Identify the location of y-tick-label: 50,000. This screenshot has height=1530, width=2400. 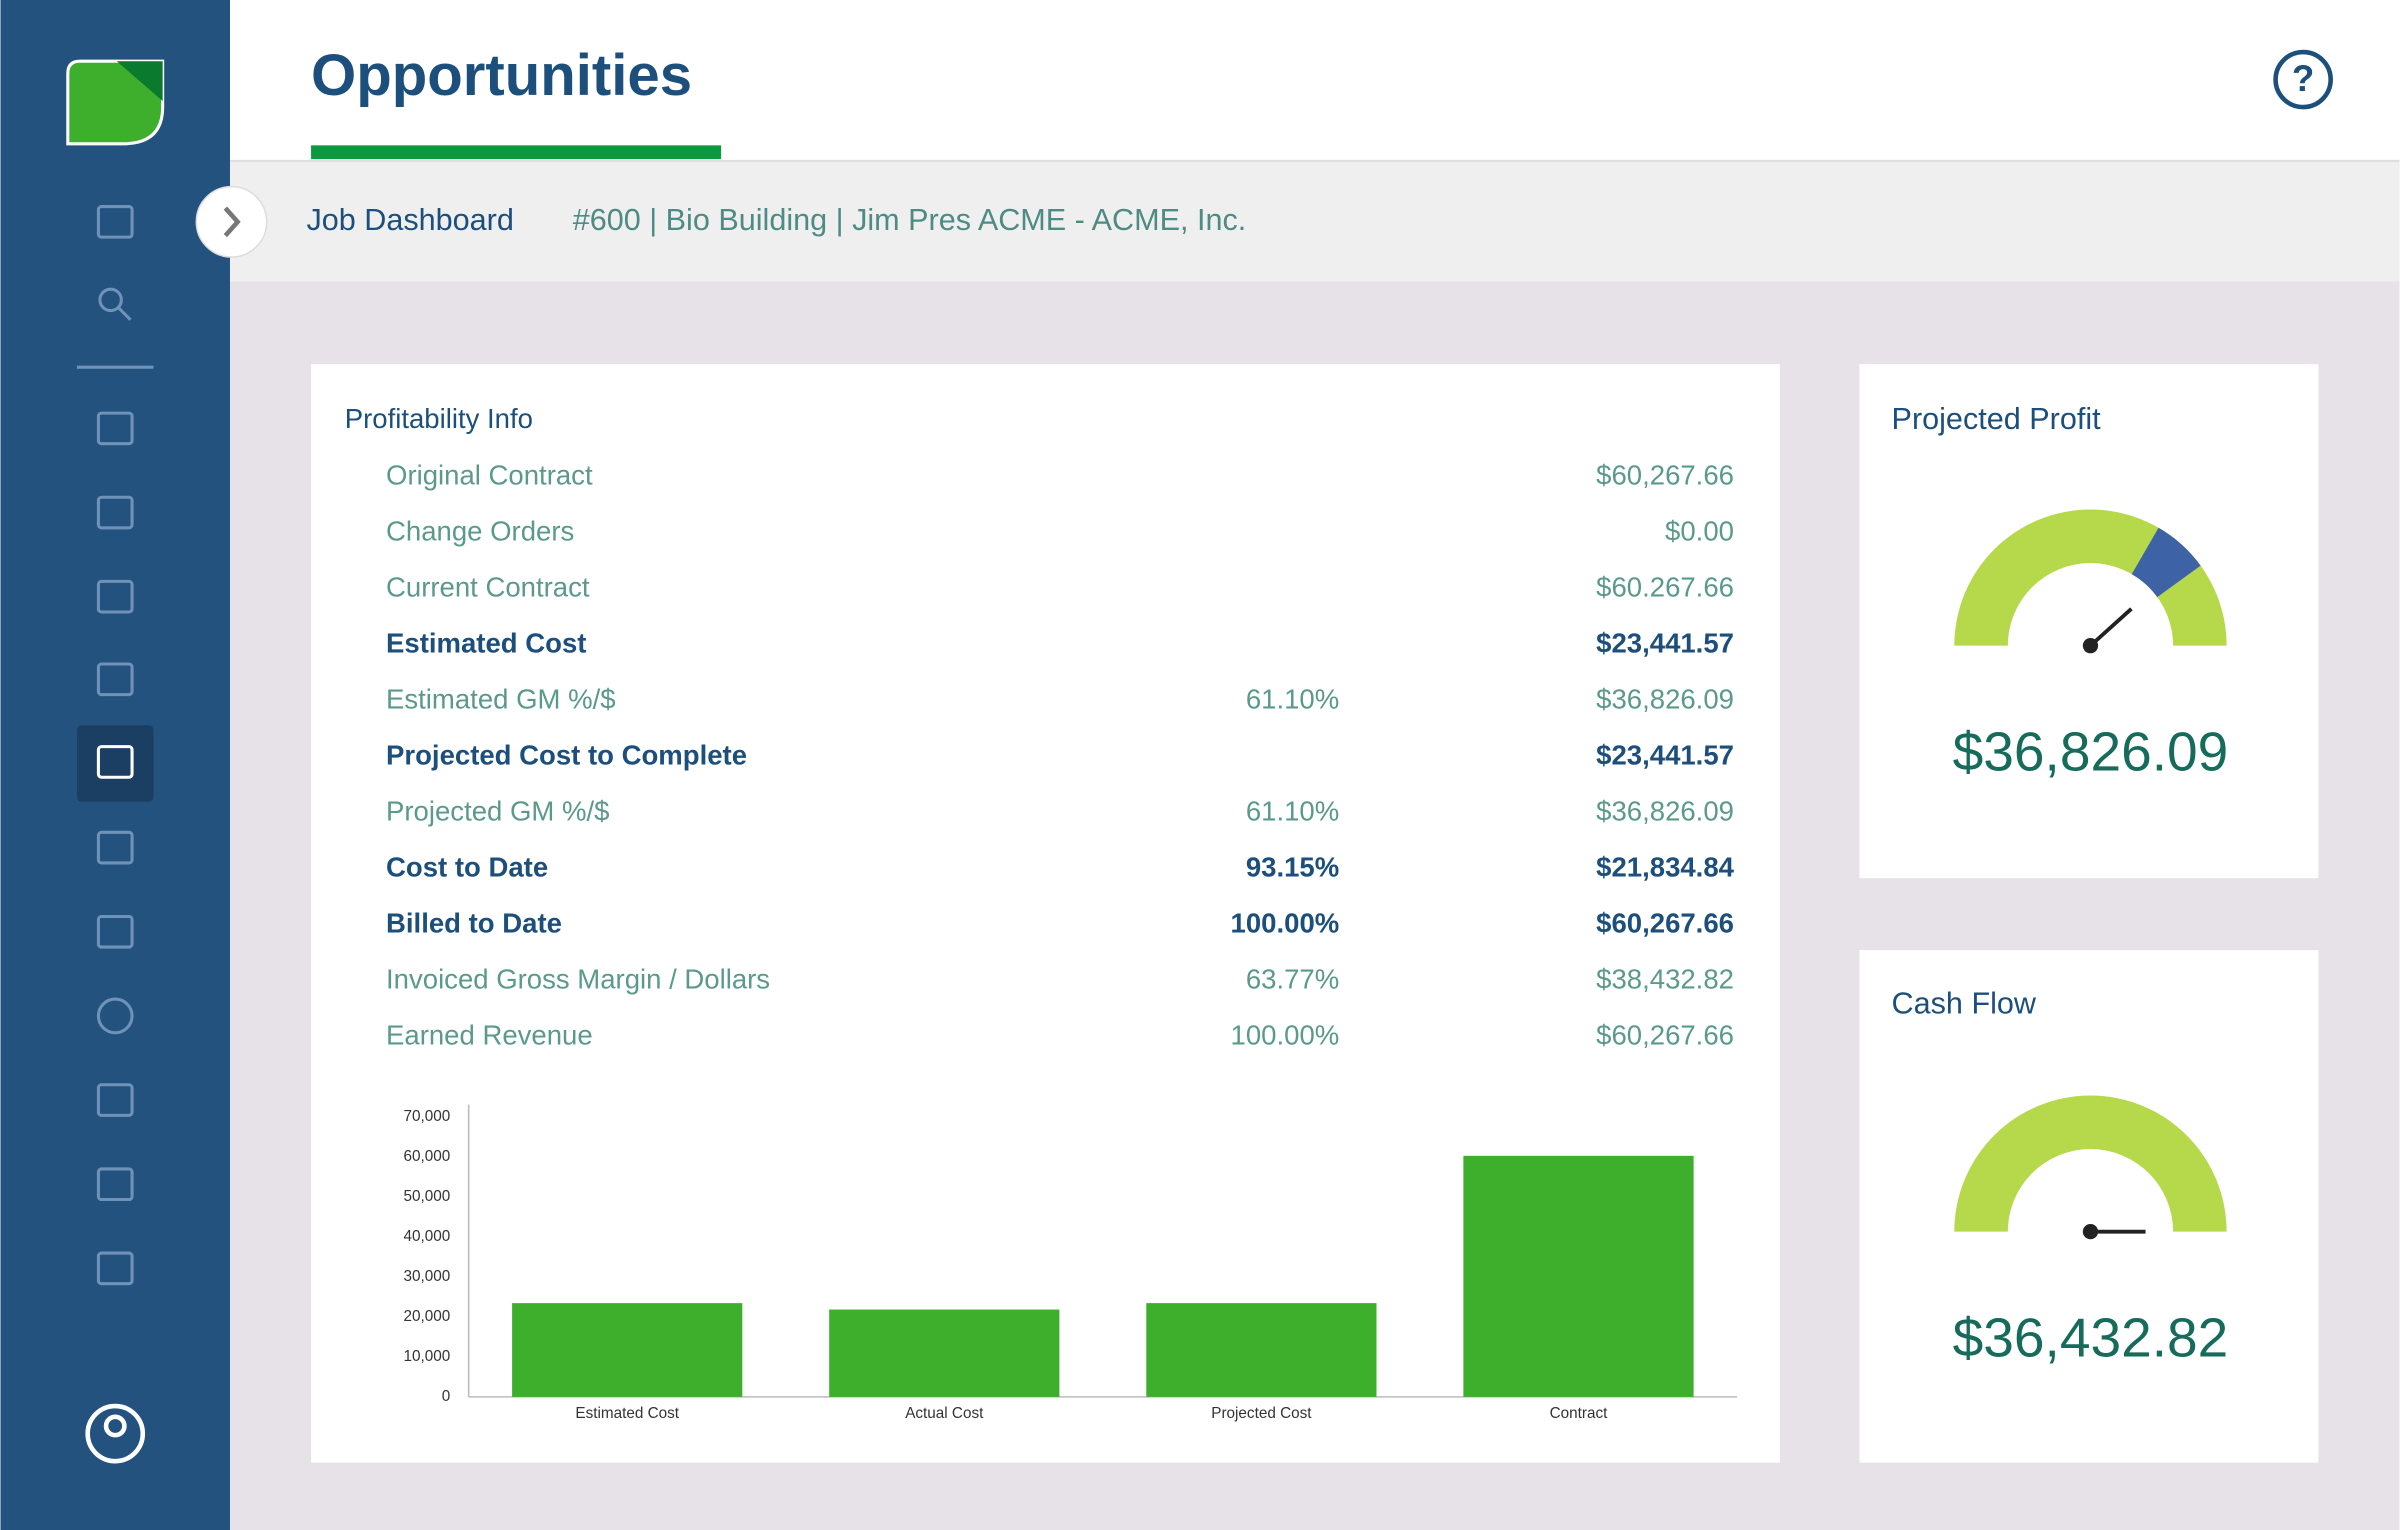
(427, 1196).